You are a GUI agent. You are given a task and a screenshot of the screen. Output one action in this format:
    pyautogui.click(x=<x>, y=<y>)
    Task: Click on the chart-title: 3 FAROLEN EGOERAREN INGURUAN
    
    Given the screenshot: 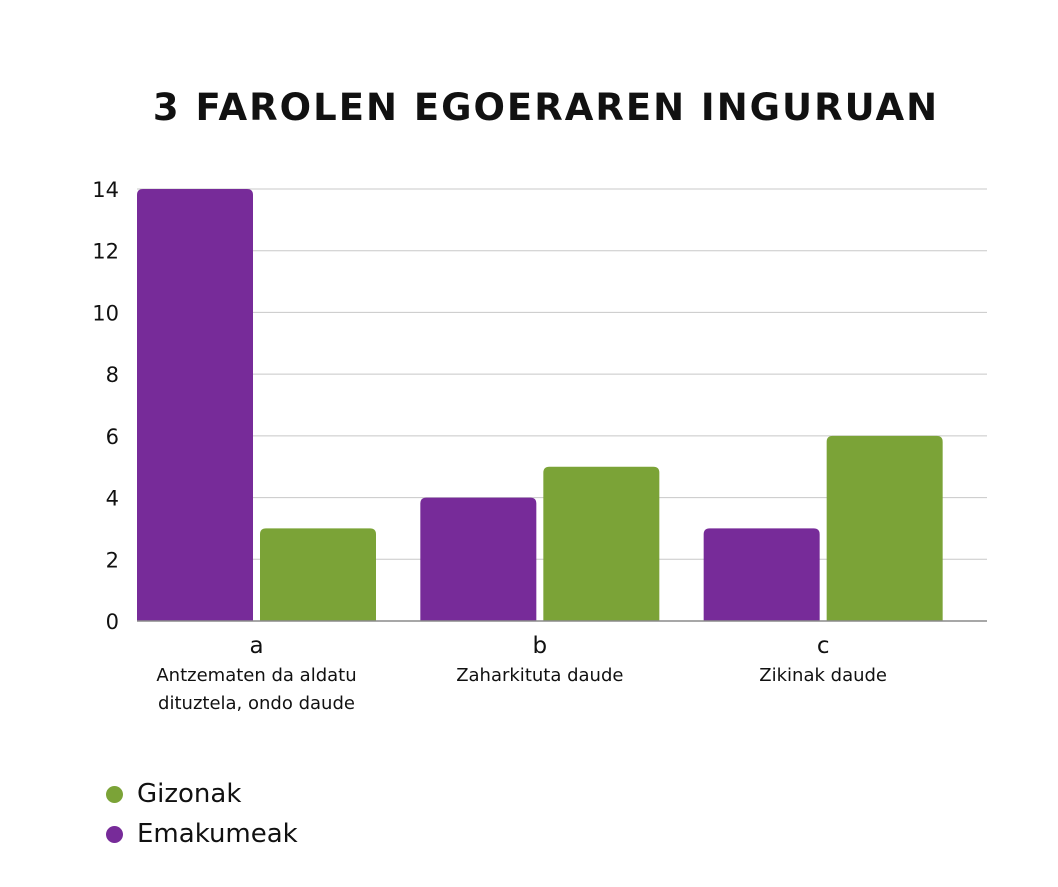 What is the action you would take?
    pyautogui.click(x=546, y=107)
    